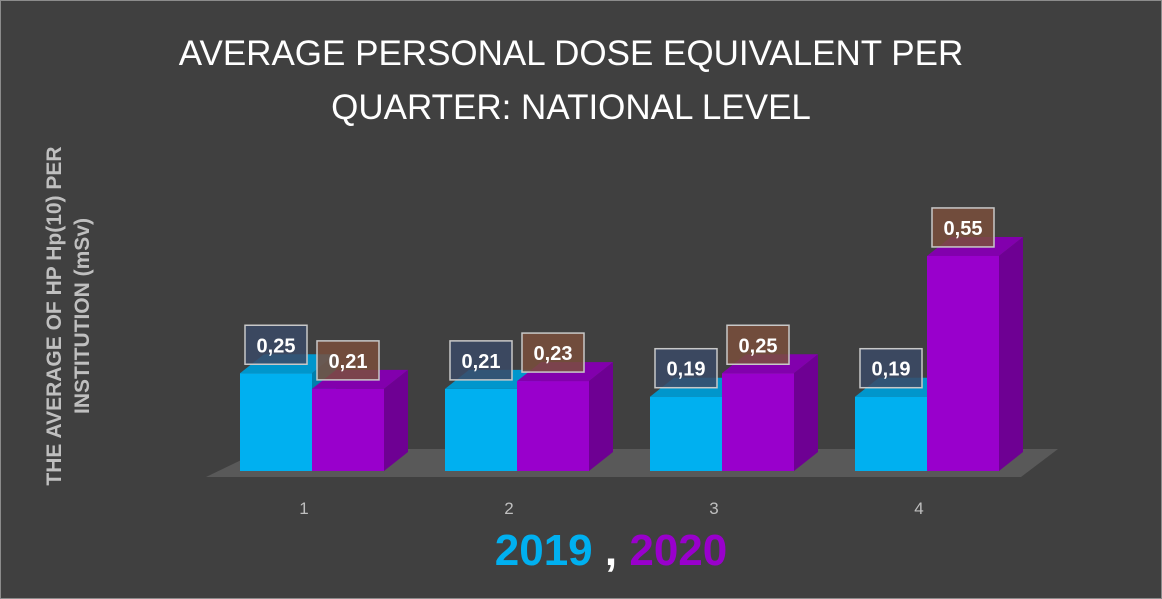 The height and width of the screenshot is (599, 1162). I want to click on bar-2020-q3, so click(758, 422).